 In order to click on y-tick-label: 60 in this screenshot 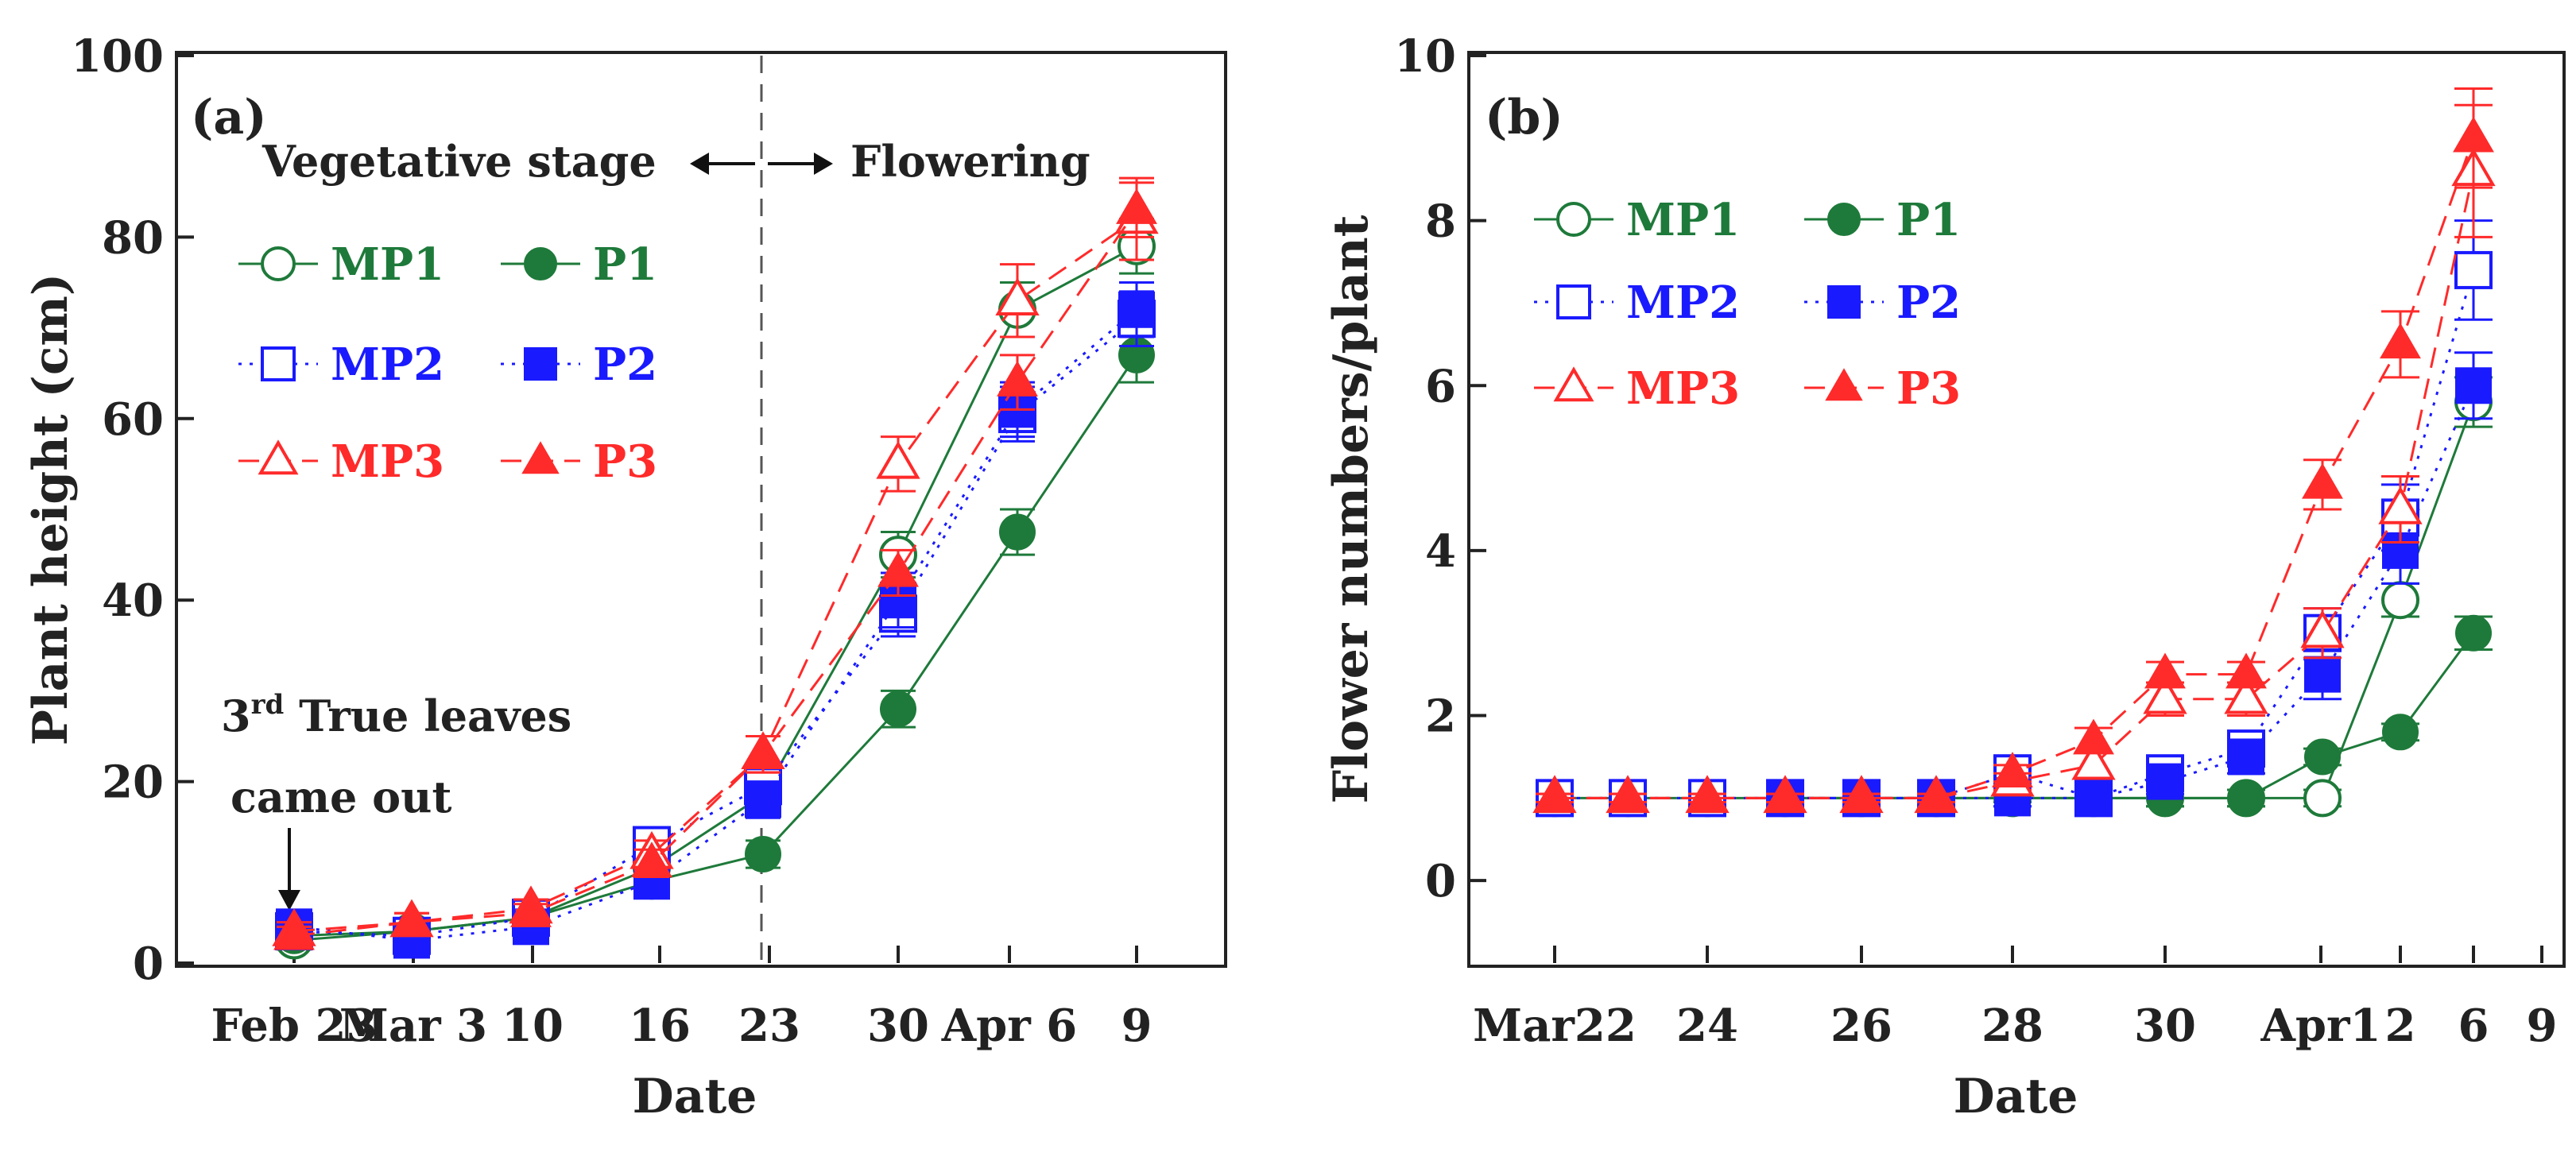, I will do `click(133, 419)`.